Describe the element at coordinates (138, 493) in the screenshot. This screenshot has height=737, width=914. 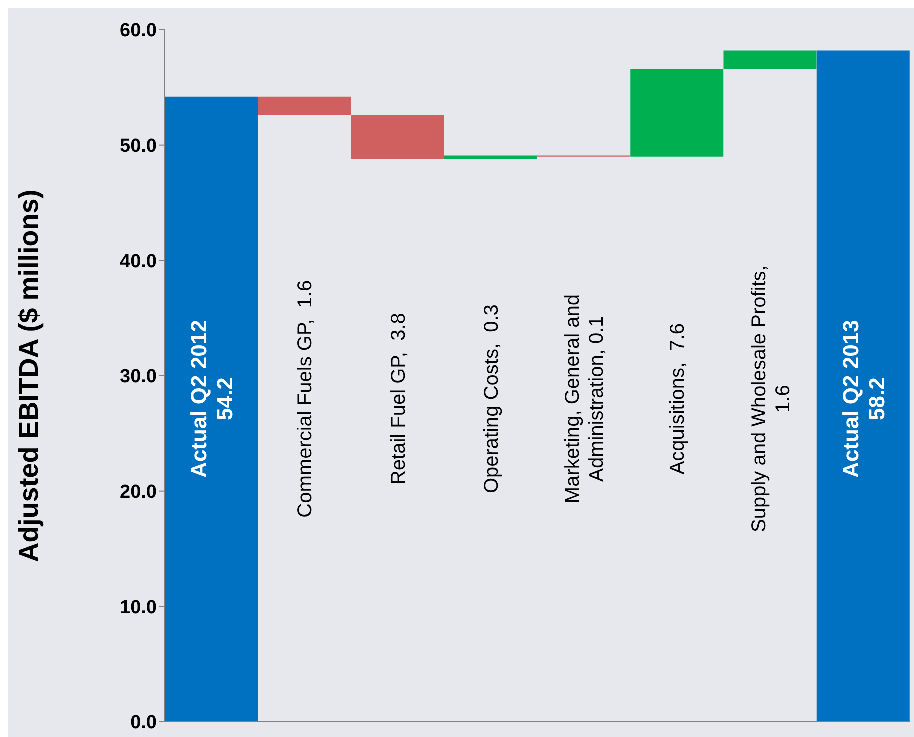
I see `y-tick-label: 20.0` at that location.